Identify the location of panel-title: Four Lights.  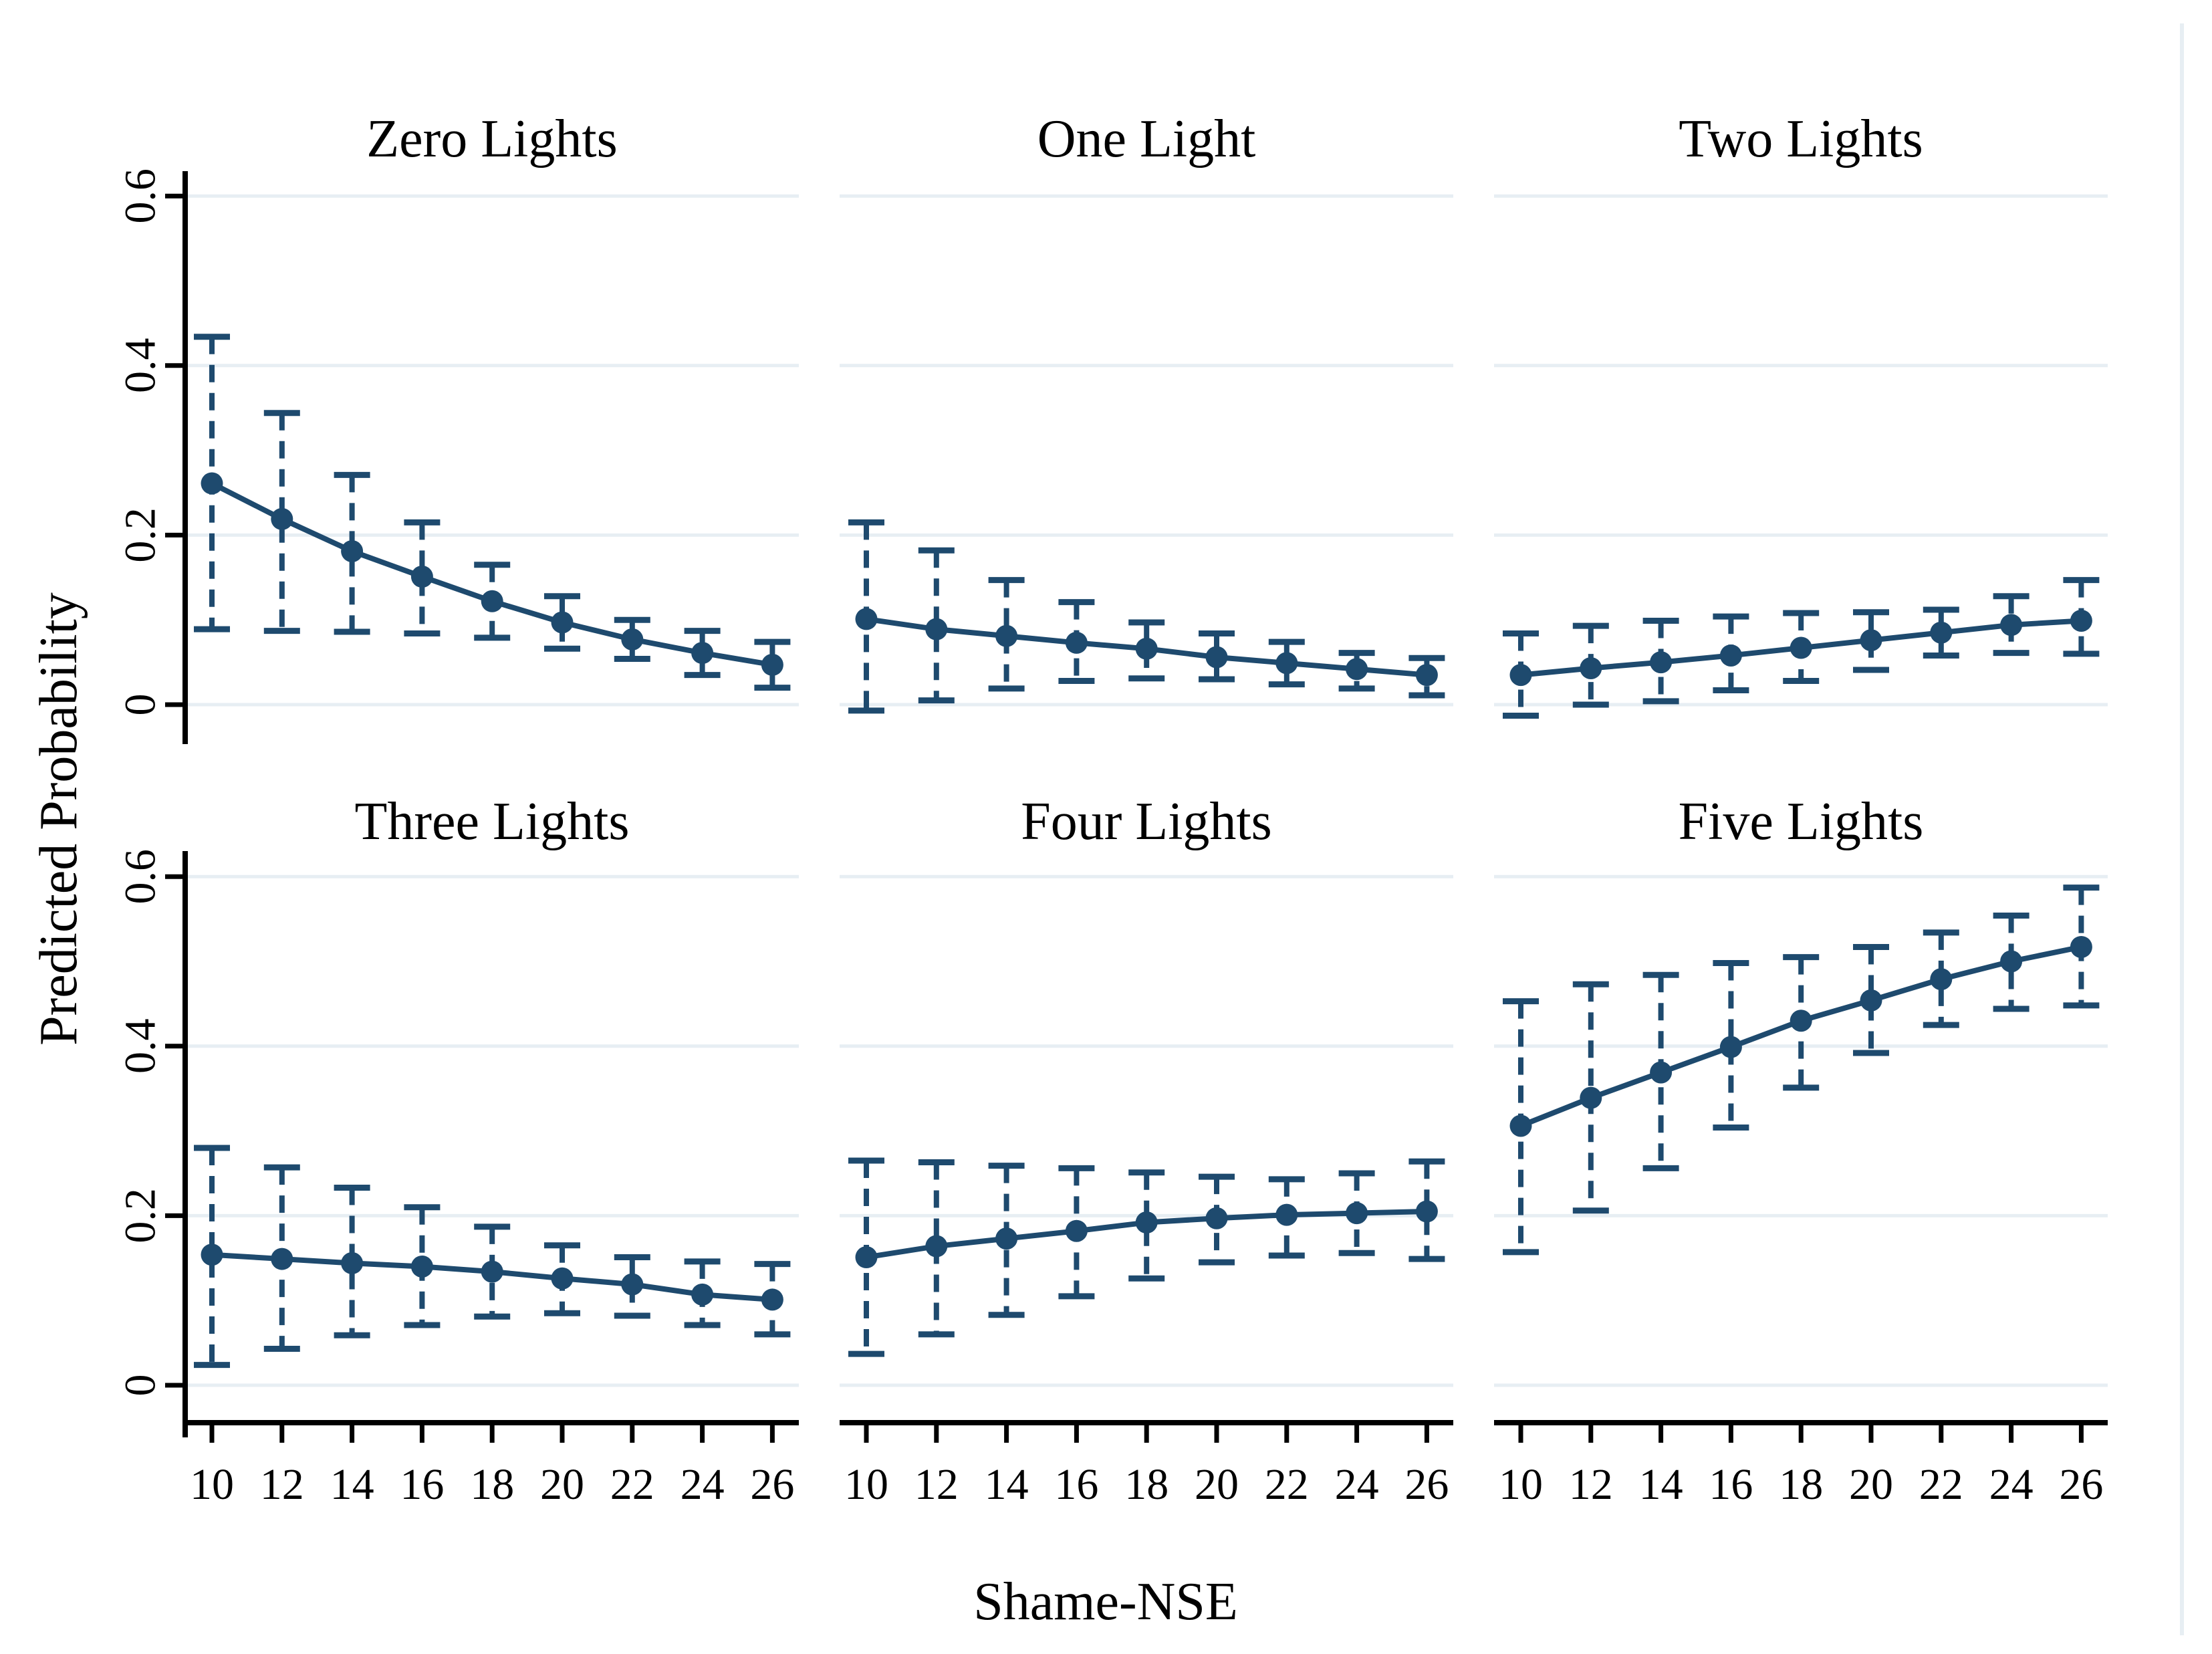
(1146, 821).